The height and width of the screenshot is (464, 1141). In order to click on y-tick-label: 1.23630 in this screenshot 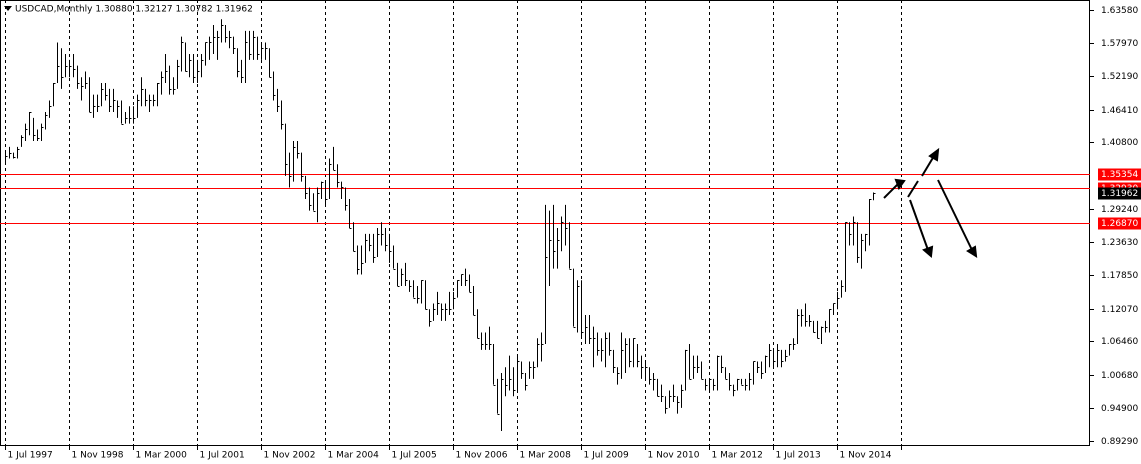, I will do `click(1119, 243)`.